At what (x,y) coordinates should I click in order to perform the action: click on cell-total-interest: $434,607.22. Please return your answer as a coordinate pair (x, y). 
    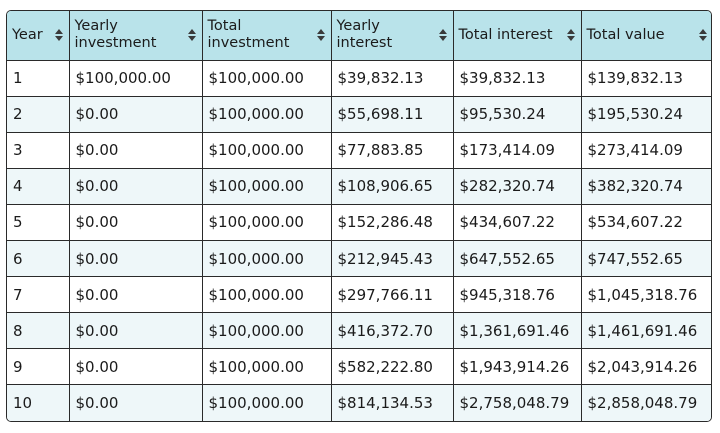
    Looking at the image, I should click on (517, 222).